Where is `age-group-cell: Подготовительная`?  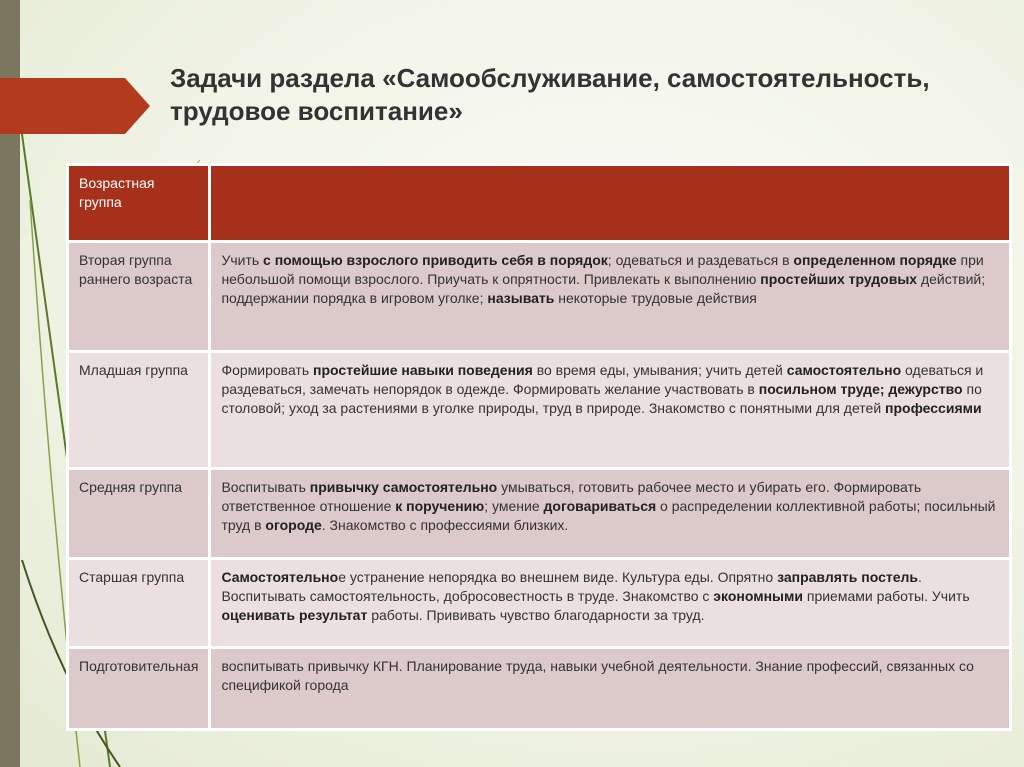 age-group-cell: Подготовительная is located at coordinates (138, 688).